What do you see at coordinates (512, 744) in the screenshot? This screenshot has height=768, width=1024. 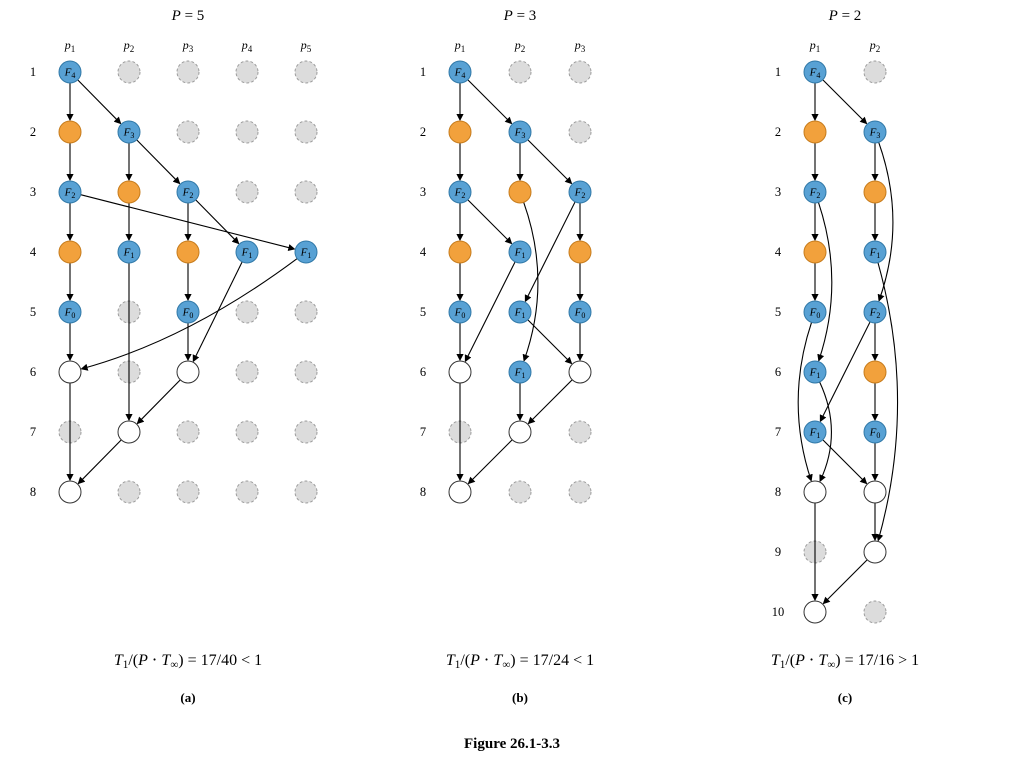 I see `figure-caption: Figure 26.1-3.3` at bounding box center [512, 744].